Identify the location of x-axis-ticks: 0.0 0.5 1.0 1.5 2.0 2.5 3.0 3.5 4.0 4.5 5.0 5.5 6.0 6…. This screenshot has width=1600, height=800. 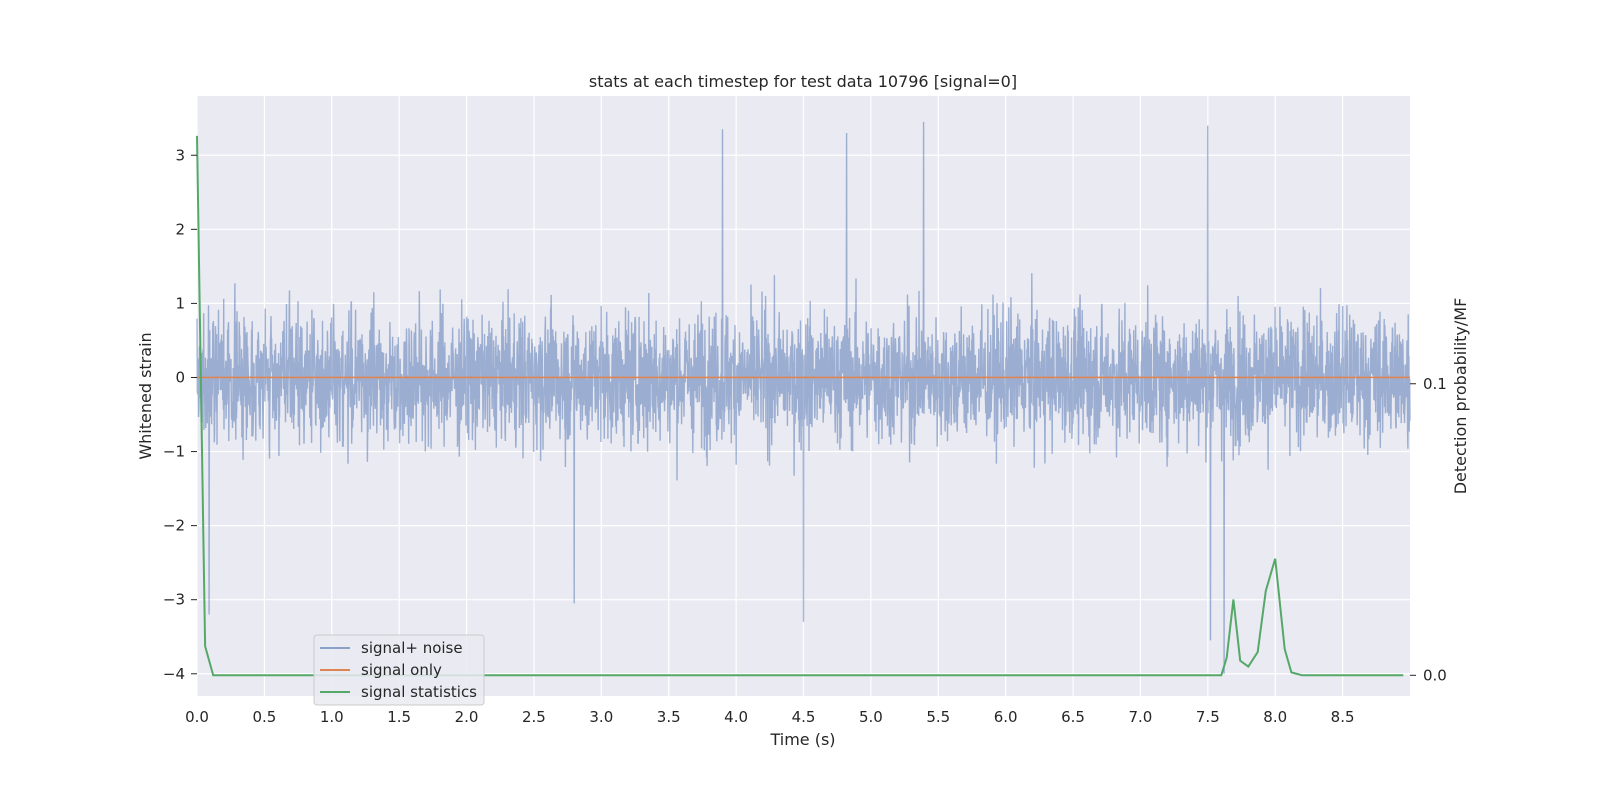
(769, 717).